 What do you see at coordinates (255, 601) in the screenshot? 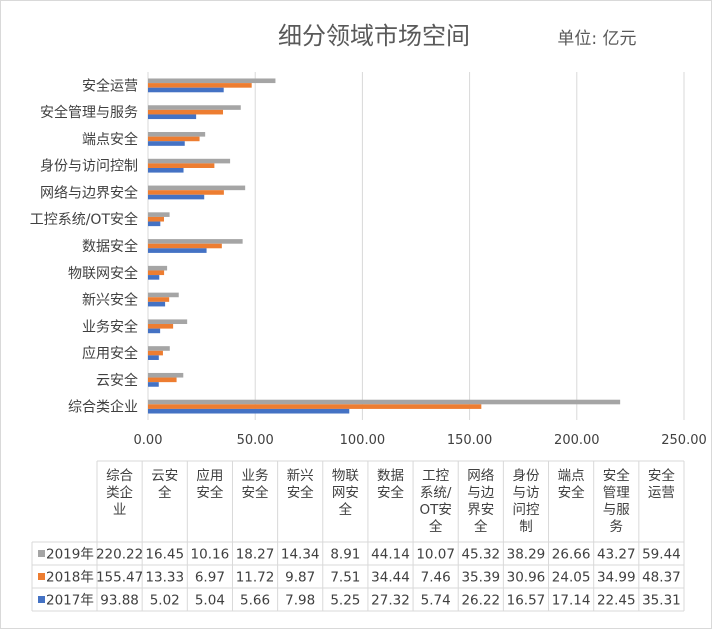
I see `data-label: 5.66` at bounding box center [255, 601].